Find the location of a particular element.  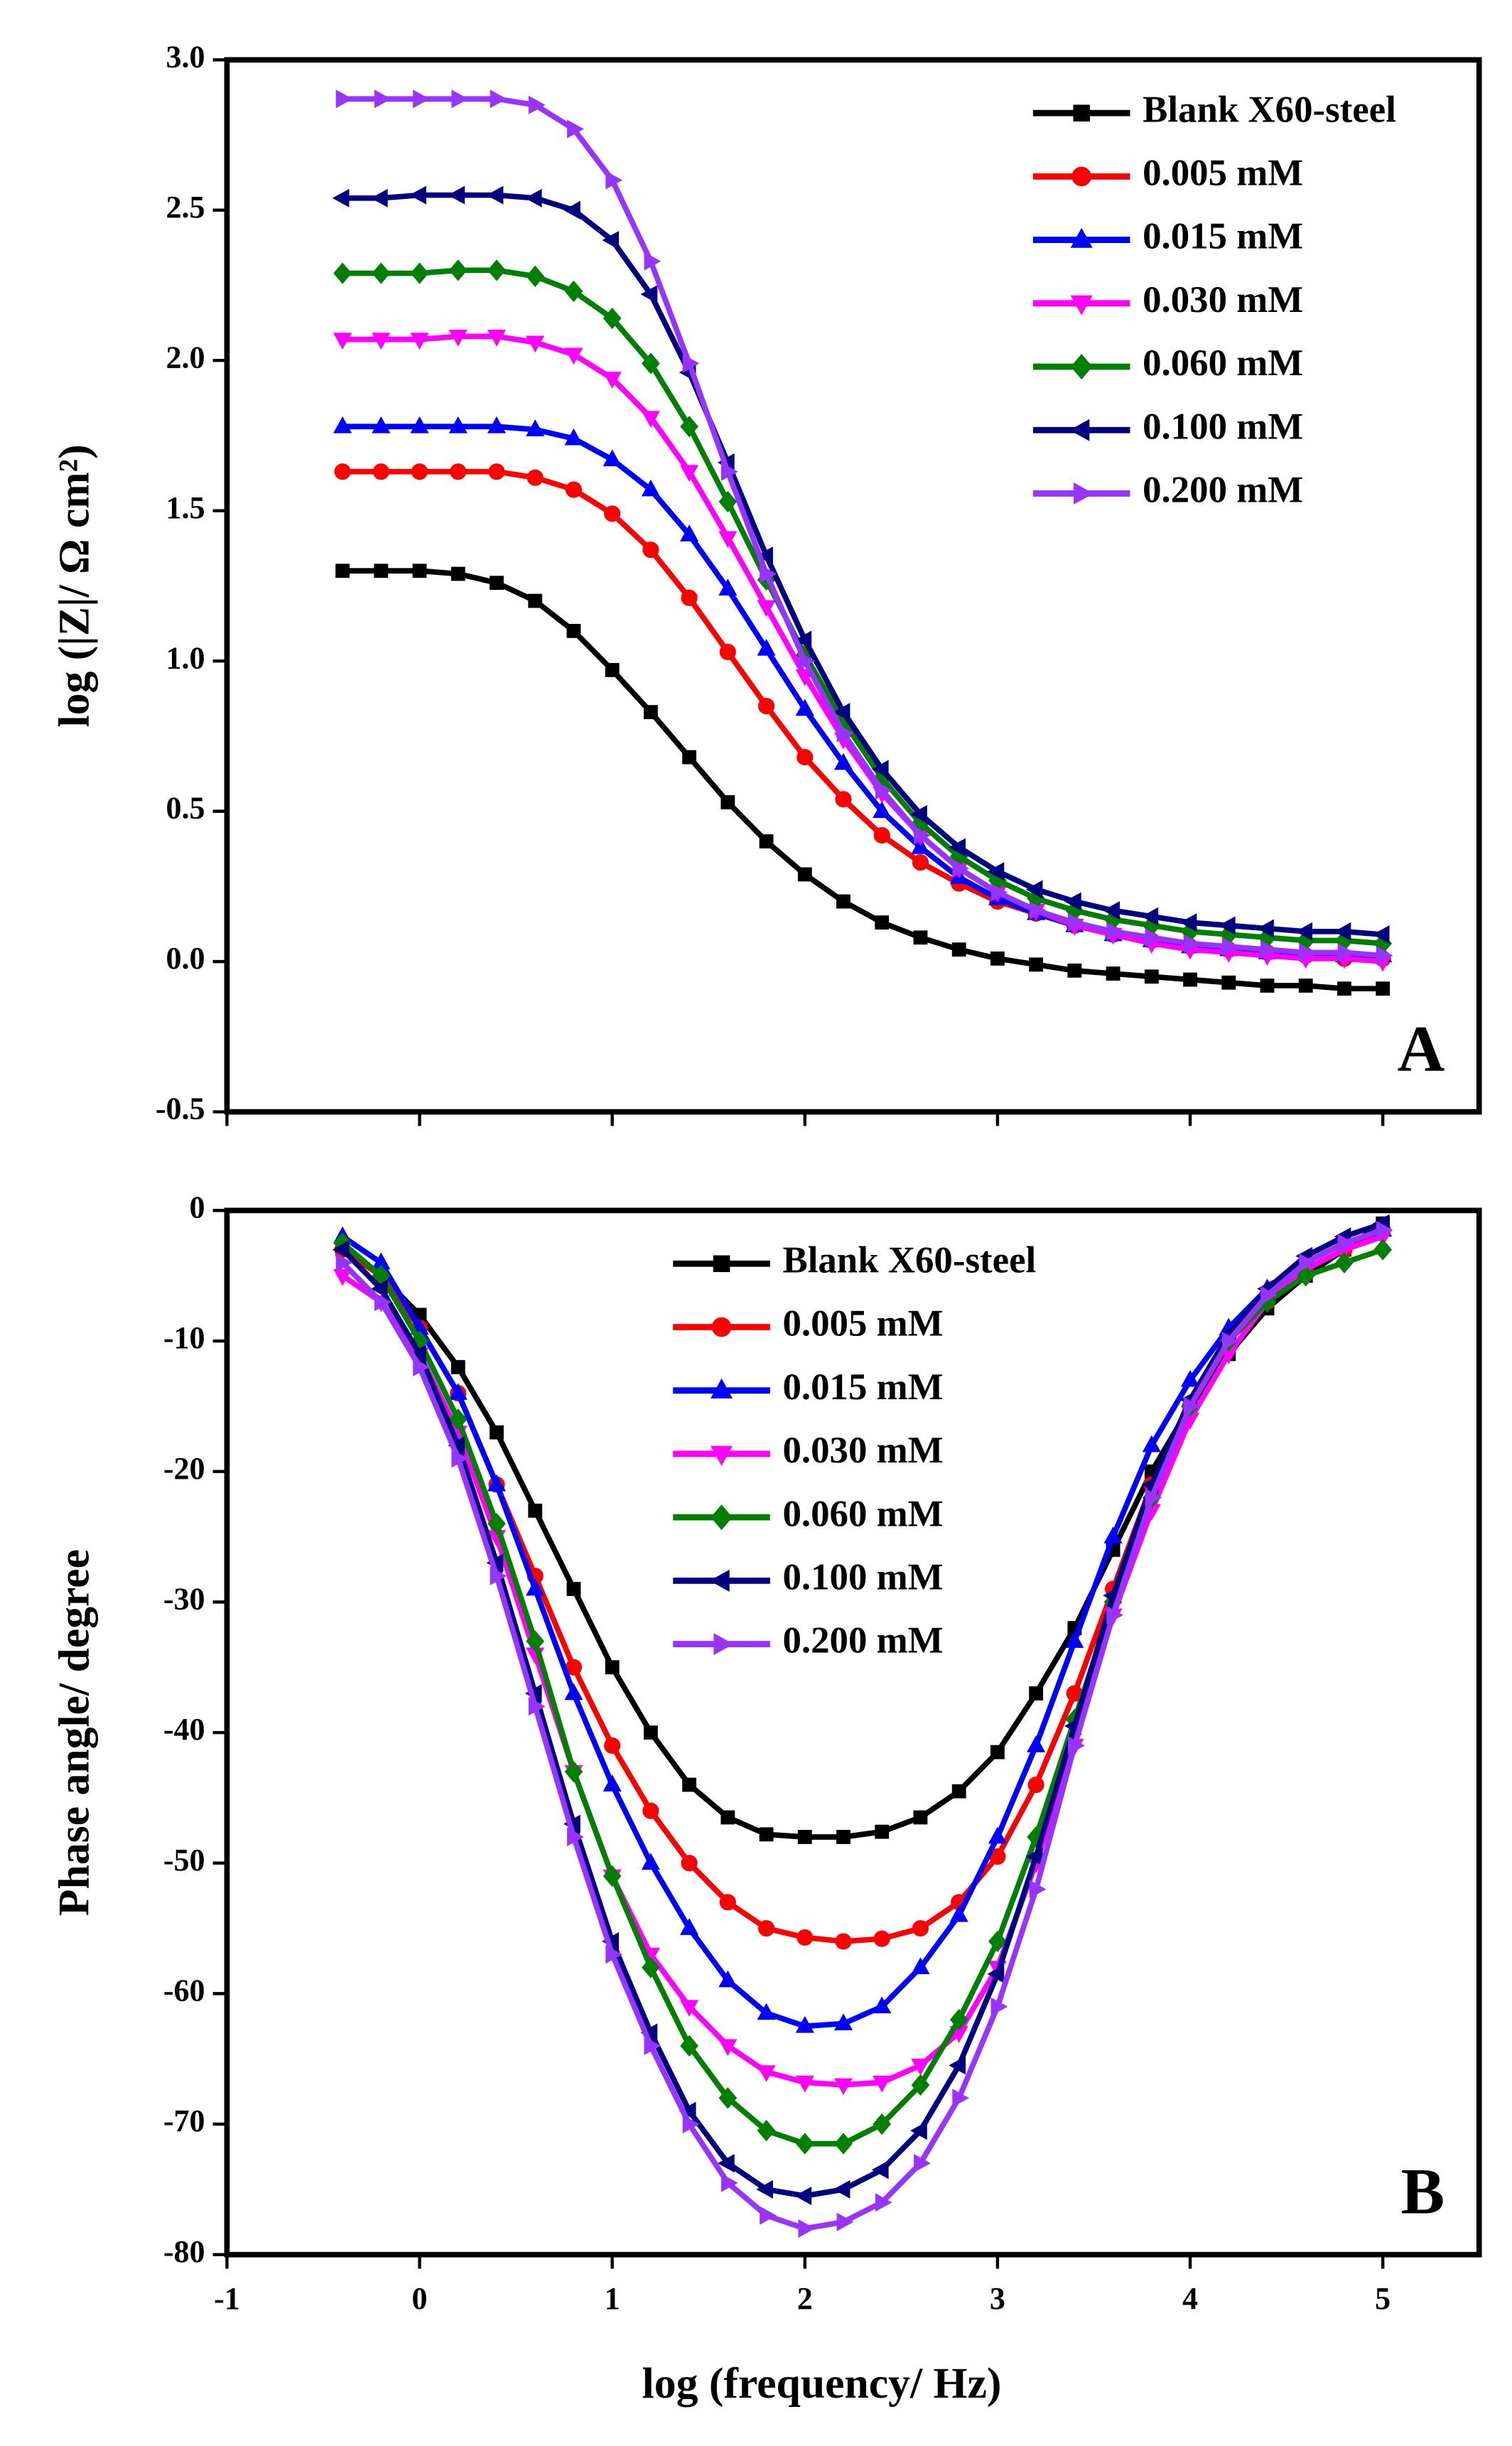

x-tick-label: 4 is located at coordinates (1190, 2298).